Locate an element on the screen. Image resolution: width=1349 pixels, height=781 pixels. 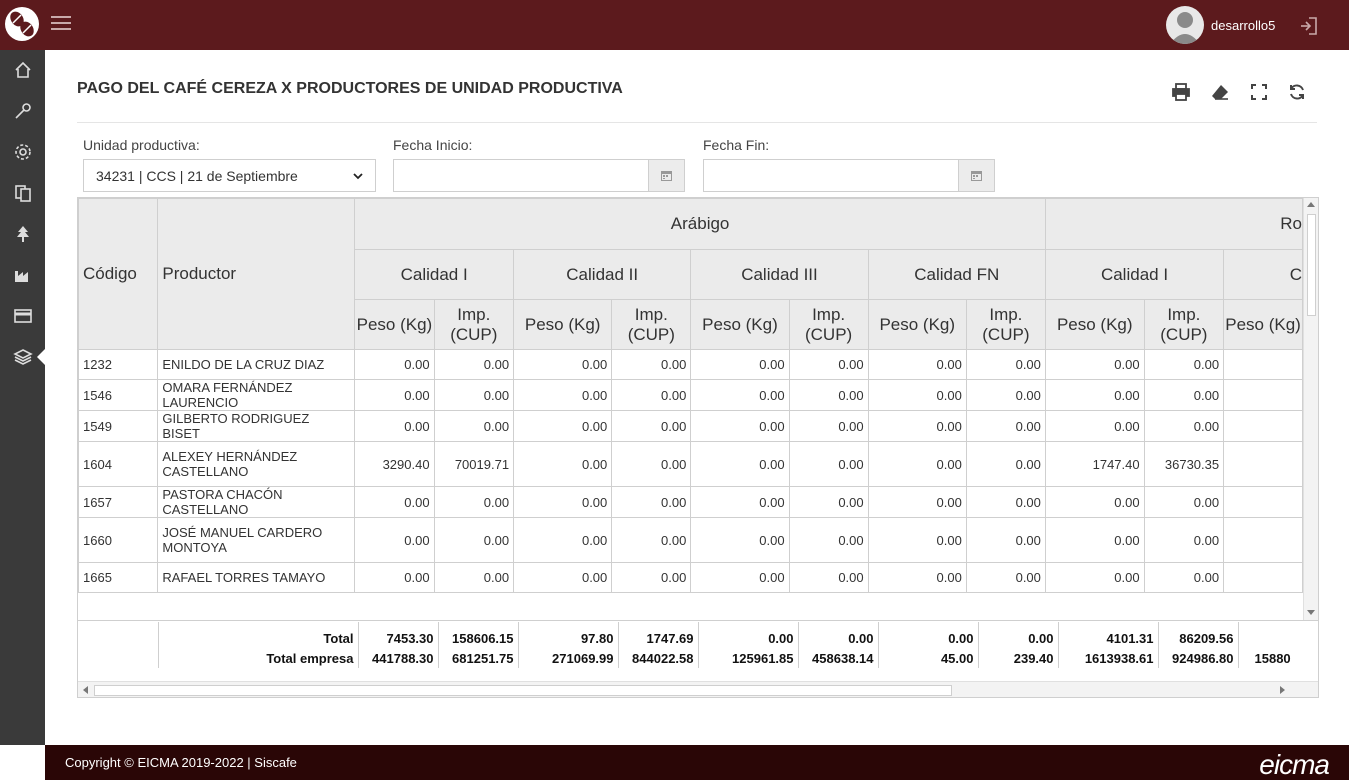
productor-cell: ALEXEY HERNÁNDEZ CASTELLANO is located at coordinates (256, 464).